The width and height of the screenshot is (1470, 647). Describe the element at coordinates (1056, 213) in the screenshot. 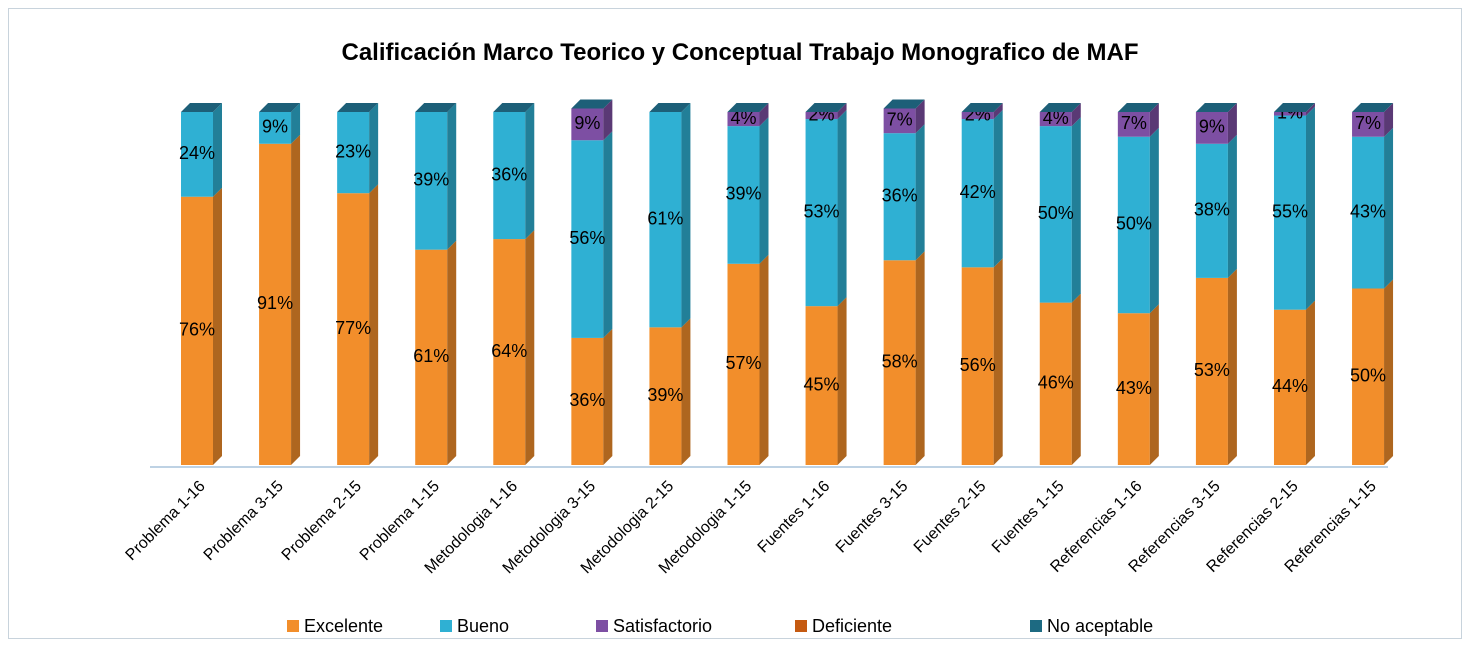

I see `data-label: 50%` at that location.